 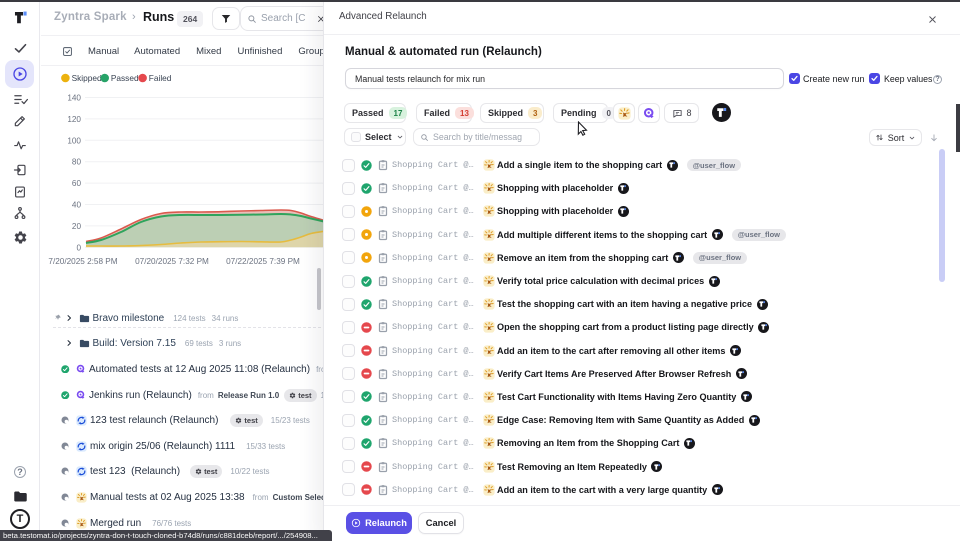 I want to click on svg-text: 07/22/2025 7:39 PM, so click(x=263, y=261).